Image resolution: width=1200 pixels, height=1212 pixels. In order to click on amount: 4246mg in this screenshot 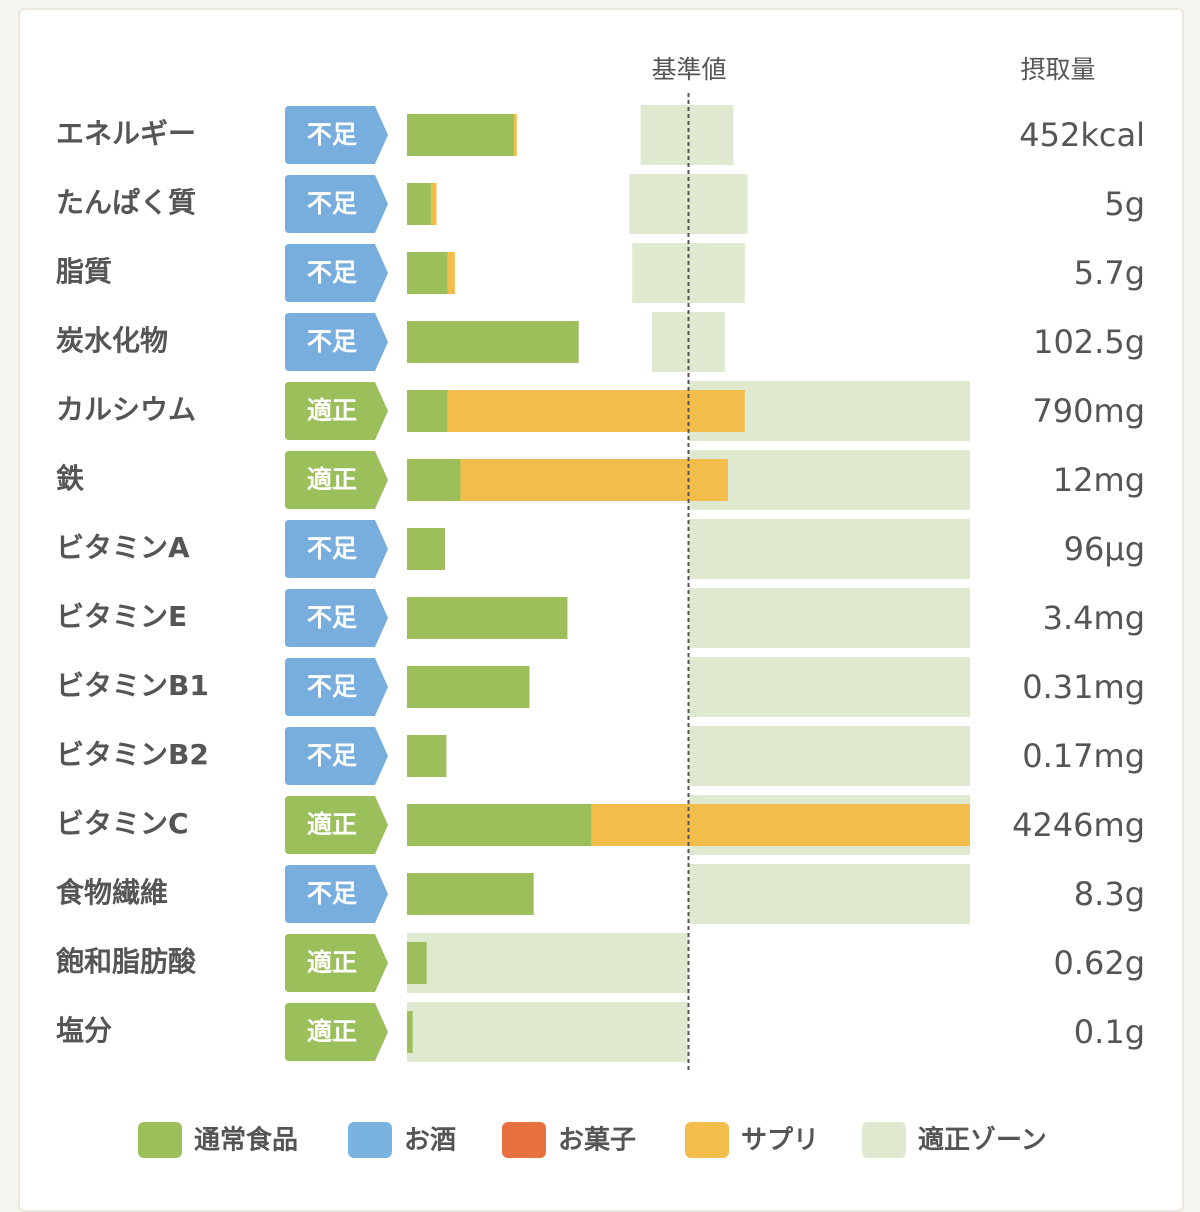, I will do `click(1078, 825)`.